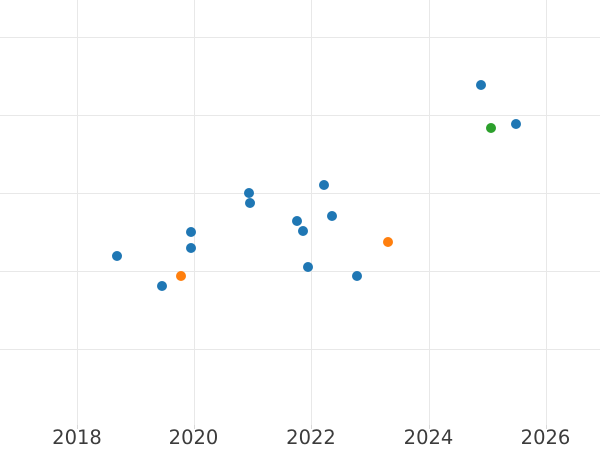 The image size is (600, 450). What do you see at coordinates (545, 437) in the screenshot?
I see `x-tick-label: 2026` at bounding box center [545, 437].